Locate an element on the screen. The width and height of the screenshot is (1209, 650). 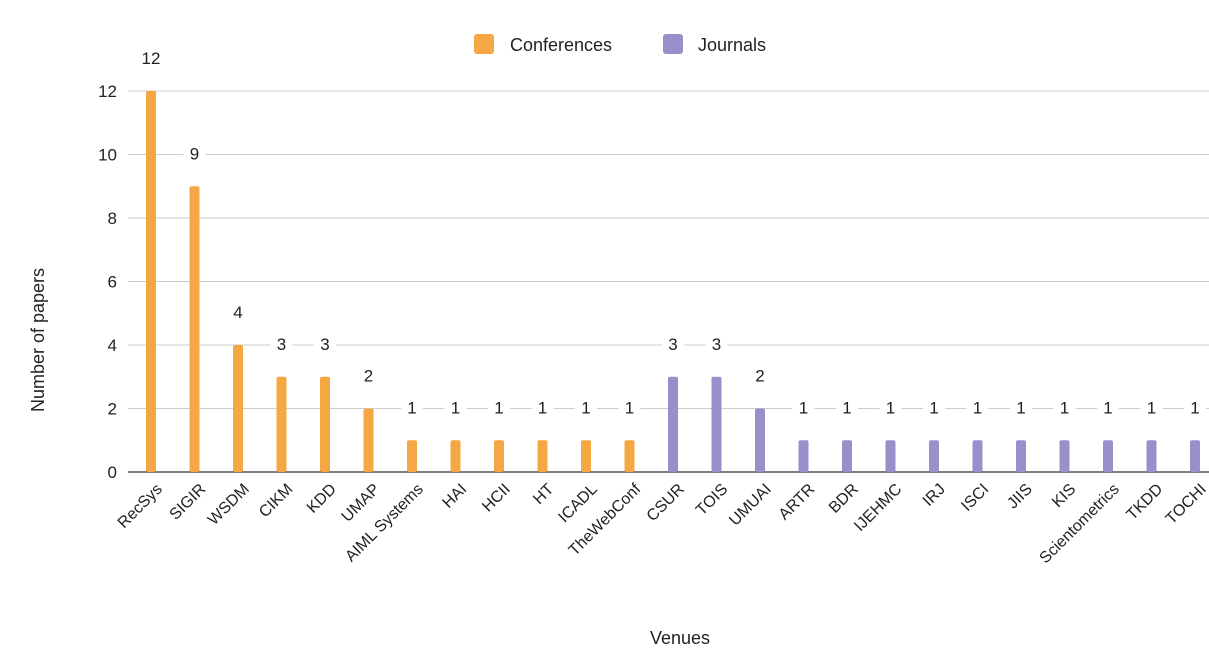
bar-aiml-systems is located at coordinates (412, 456).